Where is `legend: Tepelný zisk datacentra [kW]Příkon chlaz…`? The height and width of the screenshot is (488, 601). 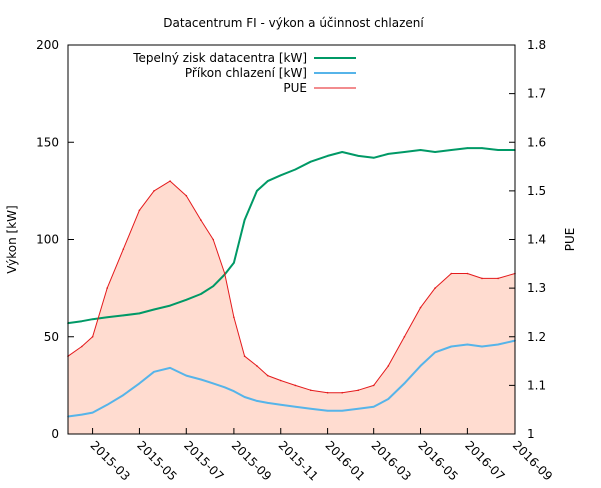
legend: Tepelný zisk datacentra [kW]Příkon chlaz… is located at coordinates (244, 73).